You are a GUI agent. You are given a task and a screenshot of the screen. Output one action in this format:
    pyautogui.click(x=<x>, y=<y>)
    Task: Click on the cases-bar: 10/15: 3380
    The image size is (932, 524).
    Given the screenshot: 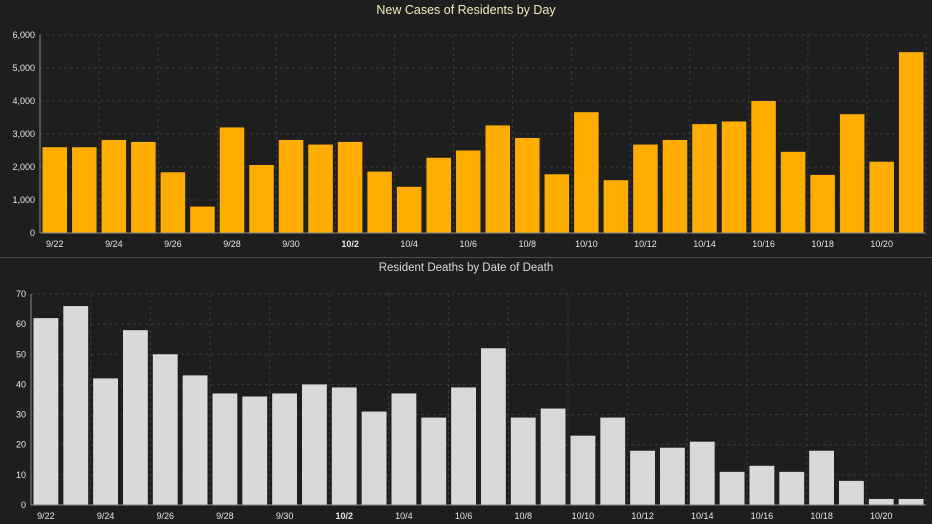 What is the action you would take?
    pyautogui.click(x=734, y=177)
    